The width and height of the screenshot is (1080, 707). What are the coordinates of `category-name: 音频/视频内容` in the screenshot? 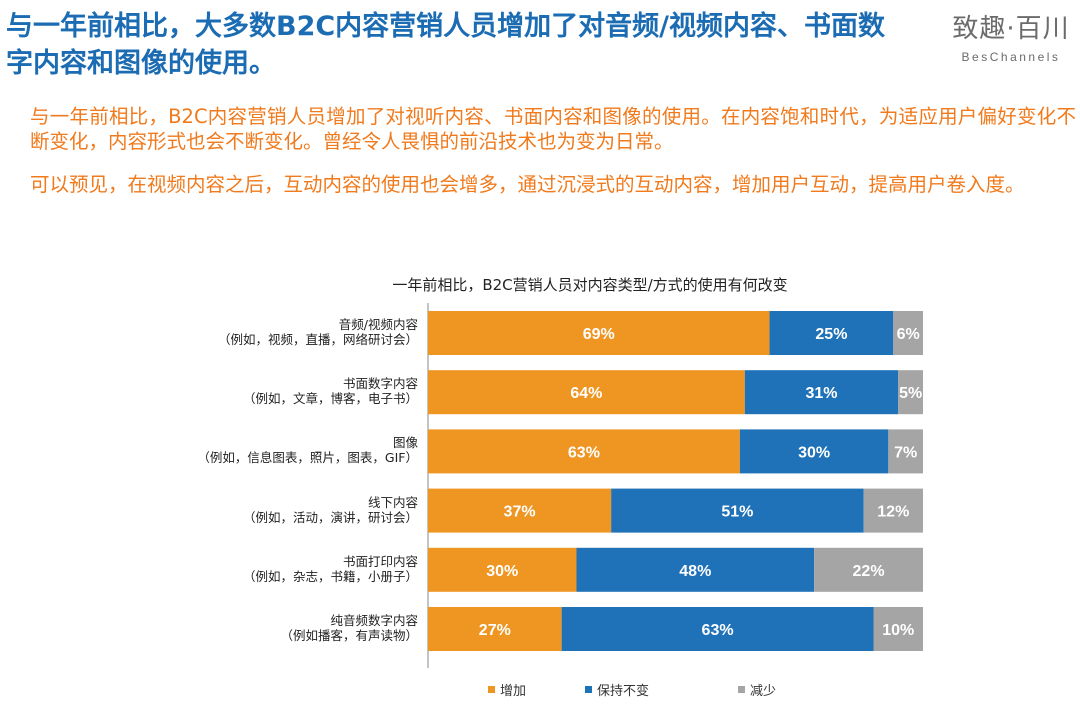 It's located at (378, 324).